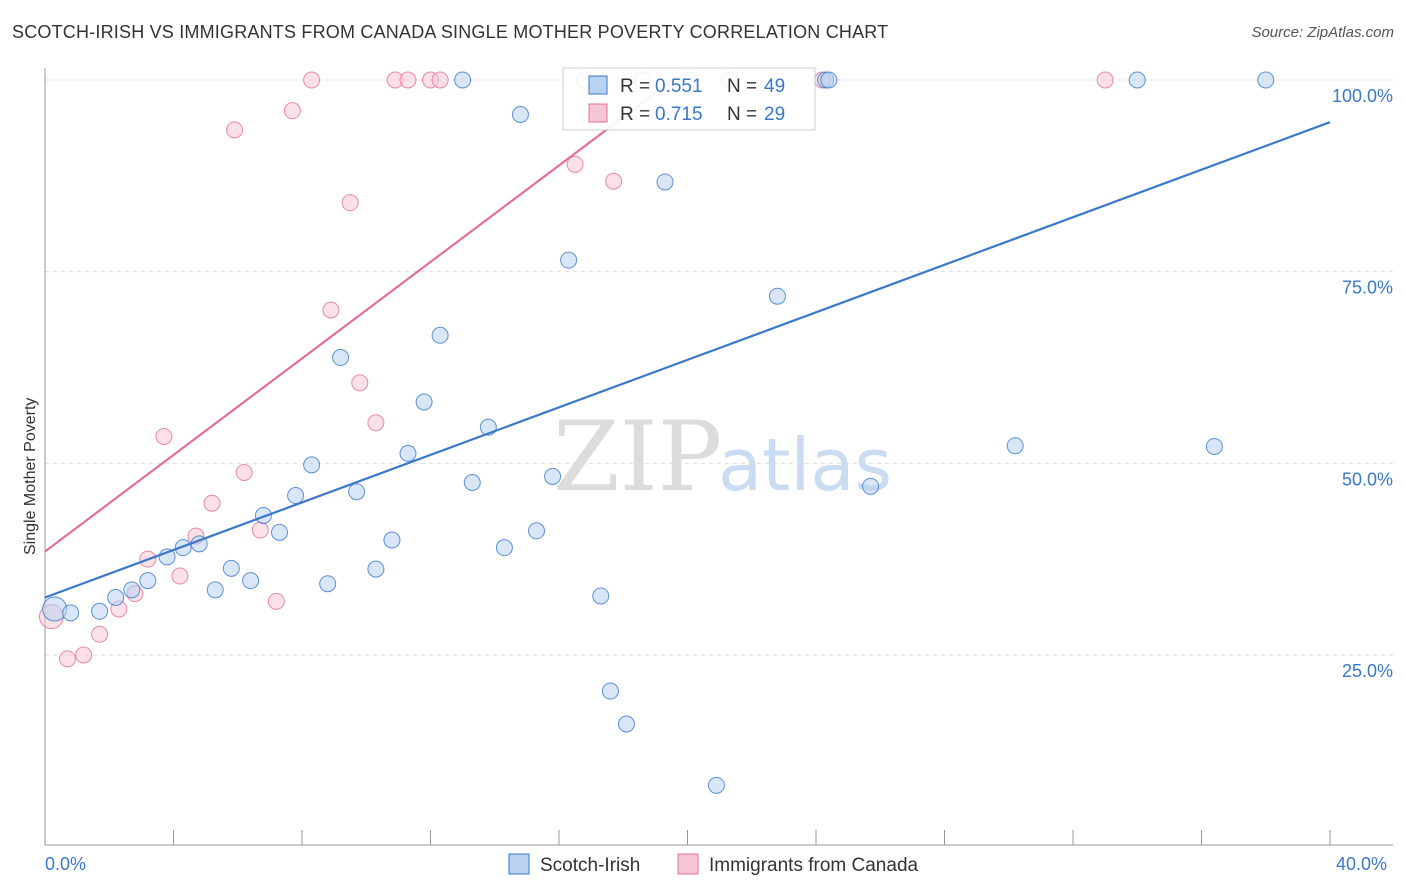  Describe the element at coordinates (598, 85) in the screenshot. I see `legend-swatch-scotch-irish` at that location.